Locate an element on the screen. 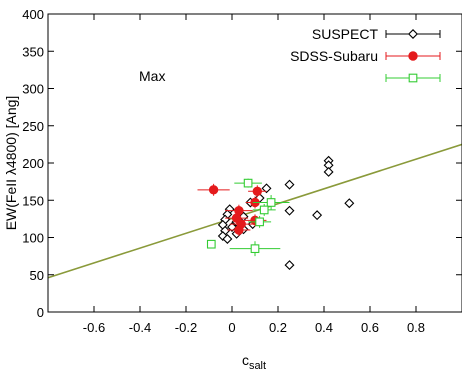 The width and height of the screenshot is (462, 374). y-tick-label: 50 is located at coordinates (37, 275).